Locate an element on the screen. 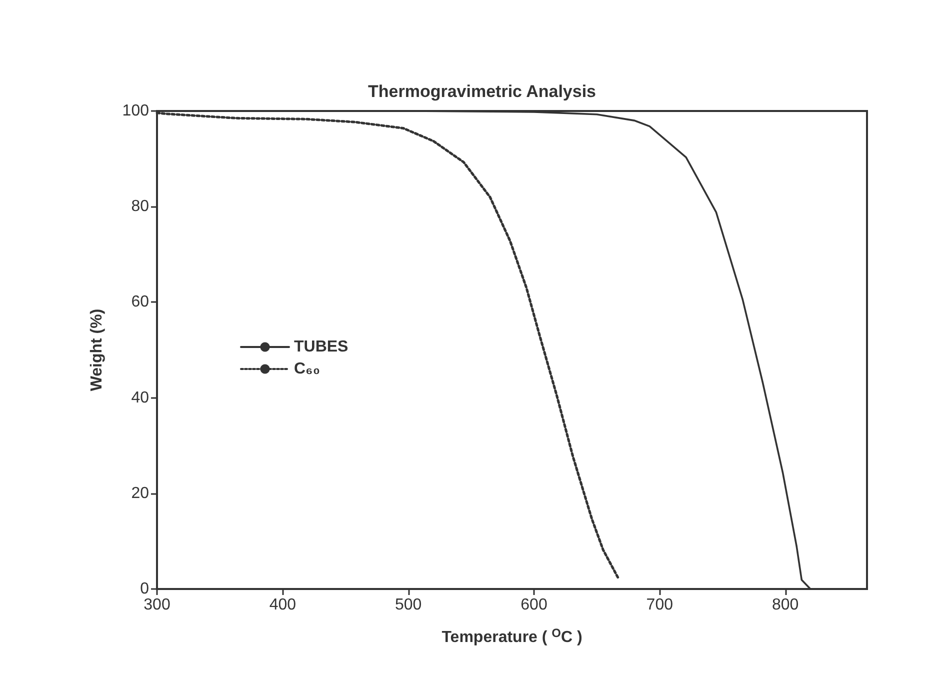  legend-label: C₆₀ is located at coordinates (307, 369).